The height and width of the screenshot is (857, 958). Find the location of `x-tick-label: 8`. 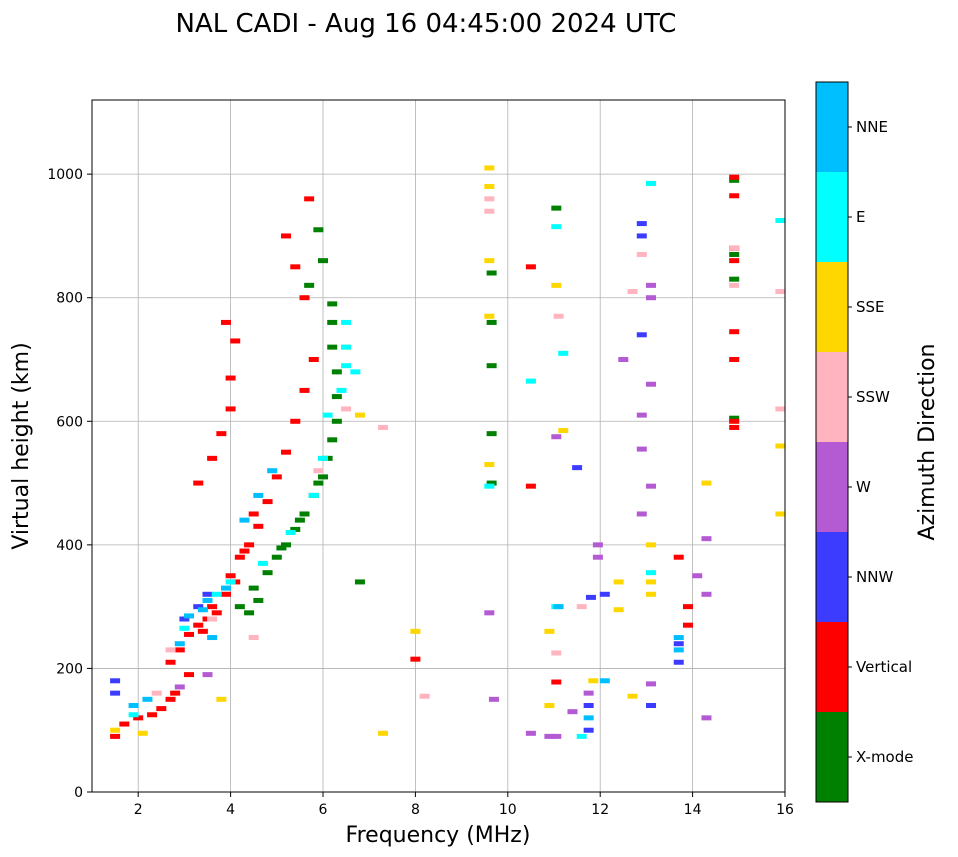

x-tick-label: 8 is located at coordinates (415, 810).